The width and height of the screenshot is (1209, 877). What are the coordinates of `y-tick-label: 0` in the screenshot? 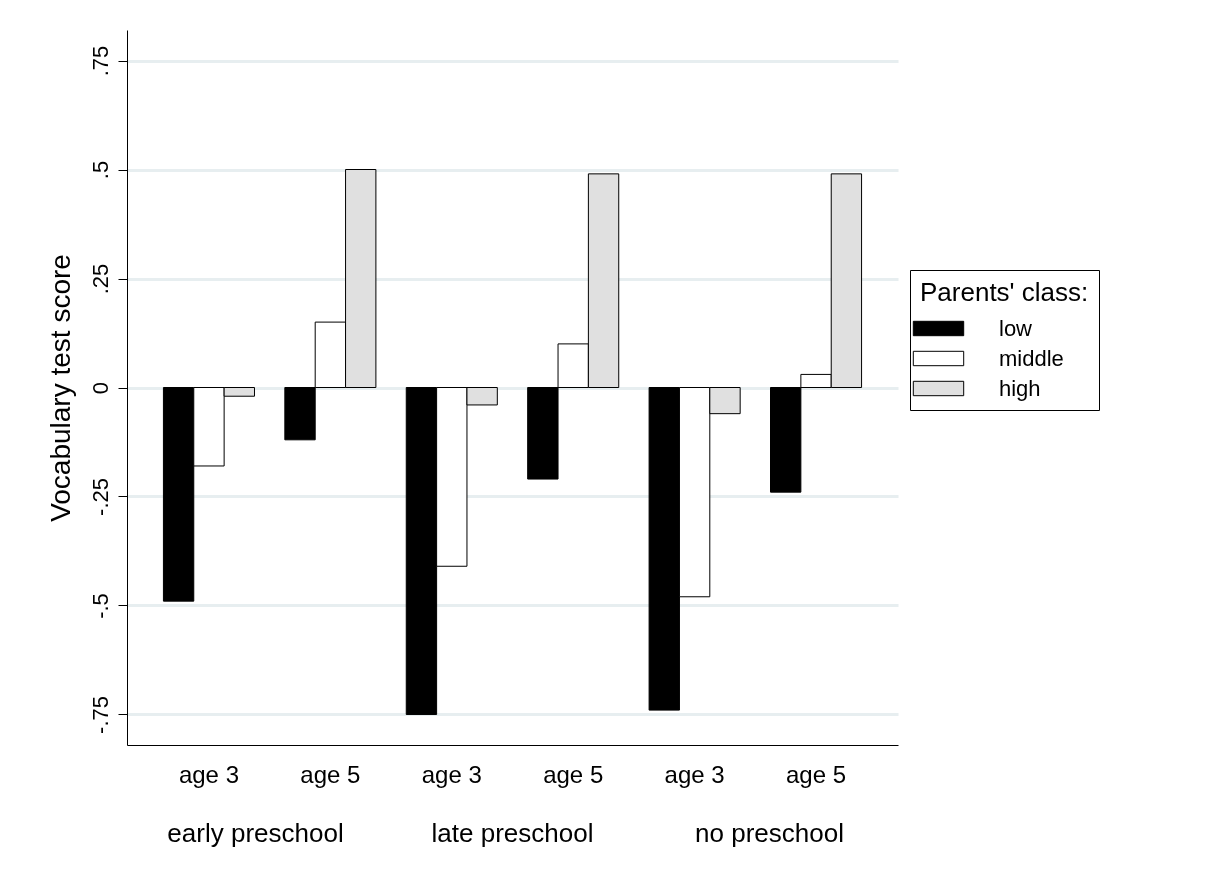 It's located at (100, 388).